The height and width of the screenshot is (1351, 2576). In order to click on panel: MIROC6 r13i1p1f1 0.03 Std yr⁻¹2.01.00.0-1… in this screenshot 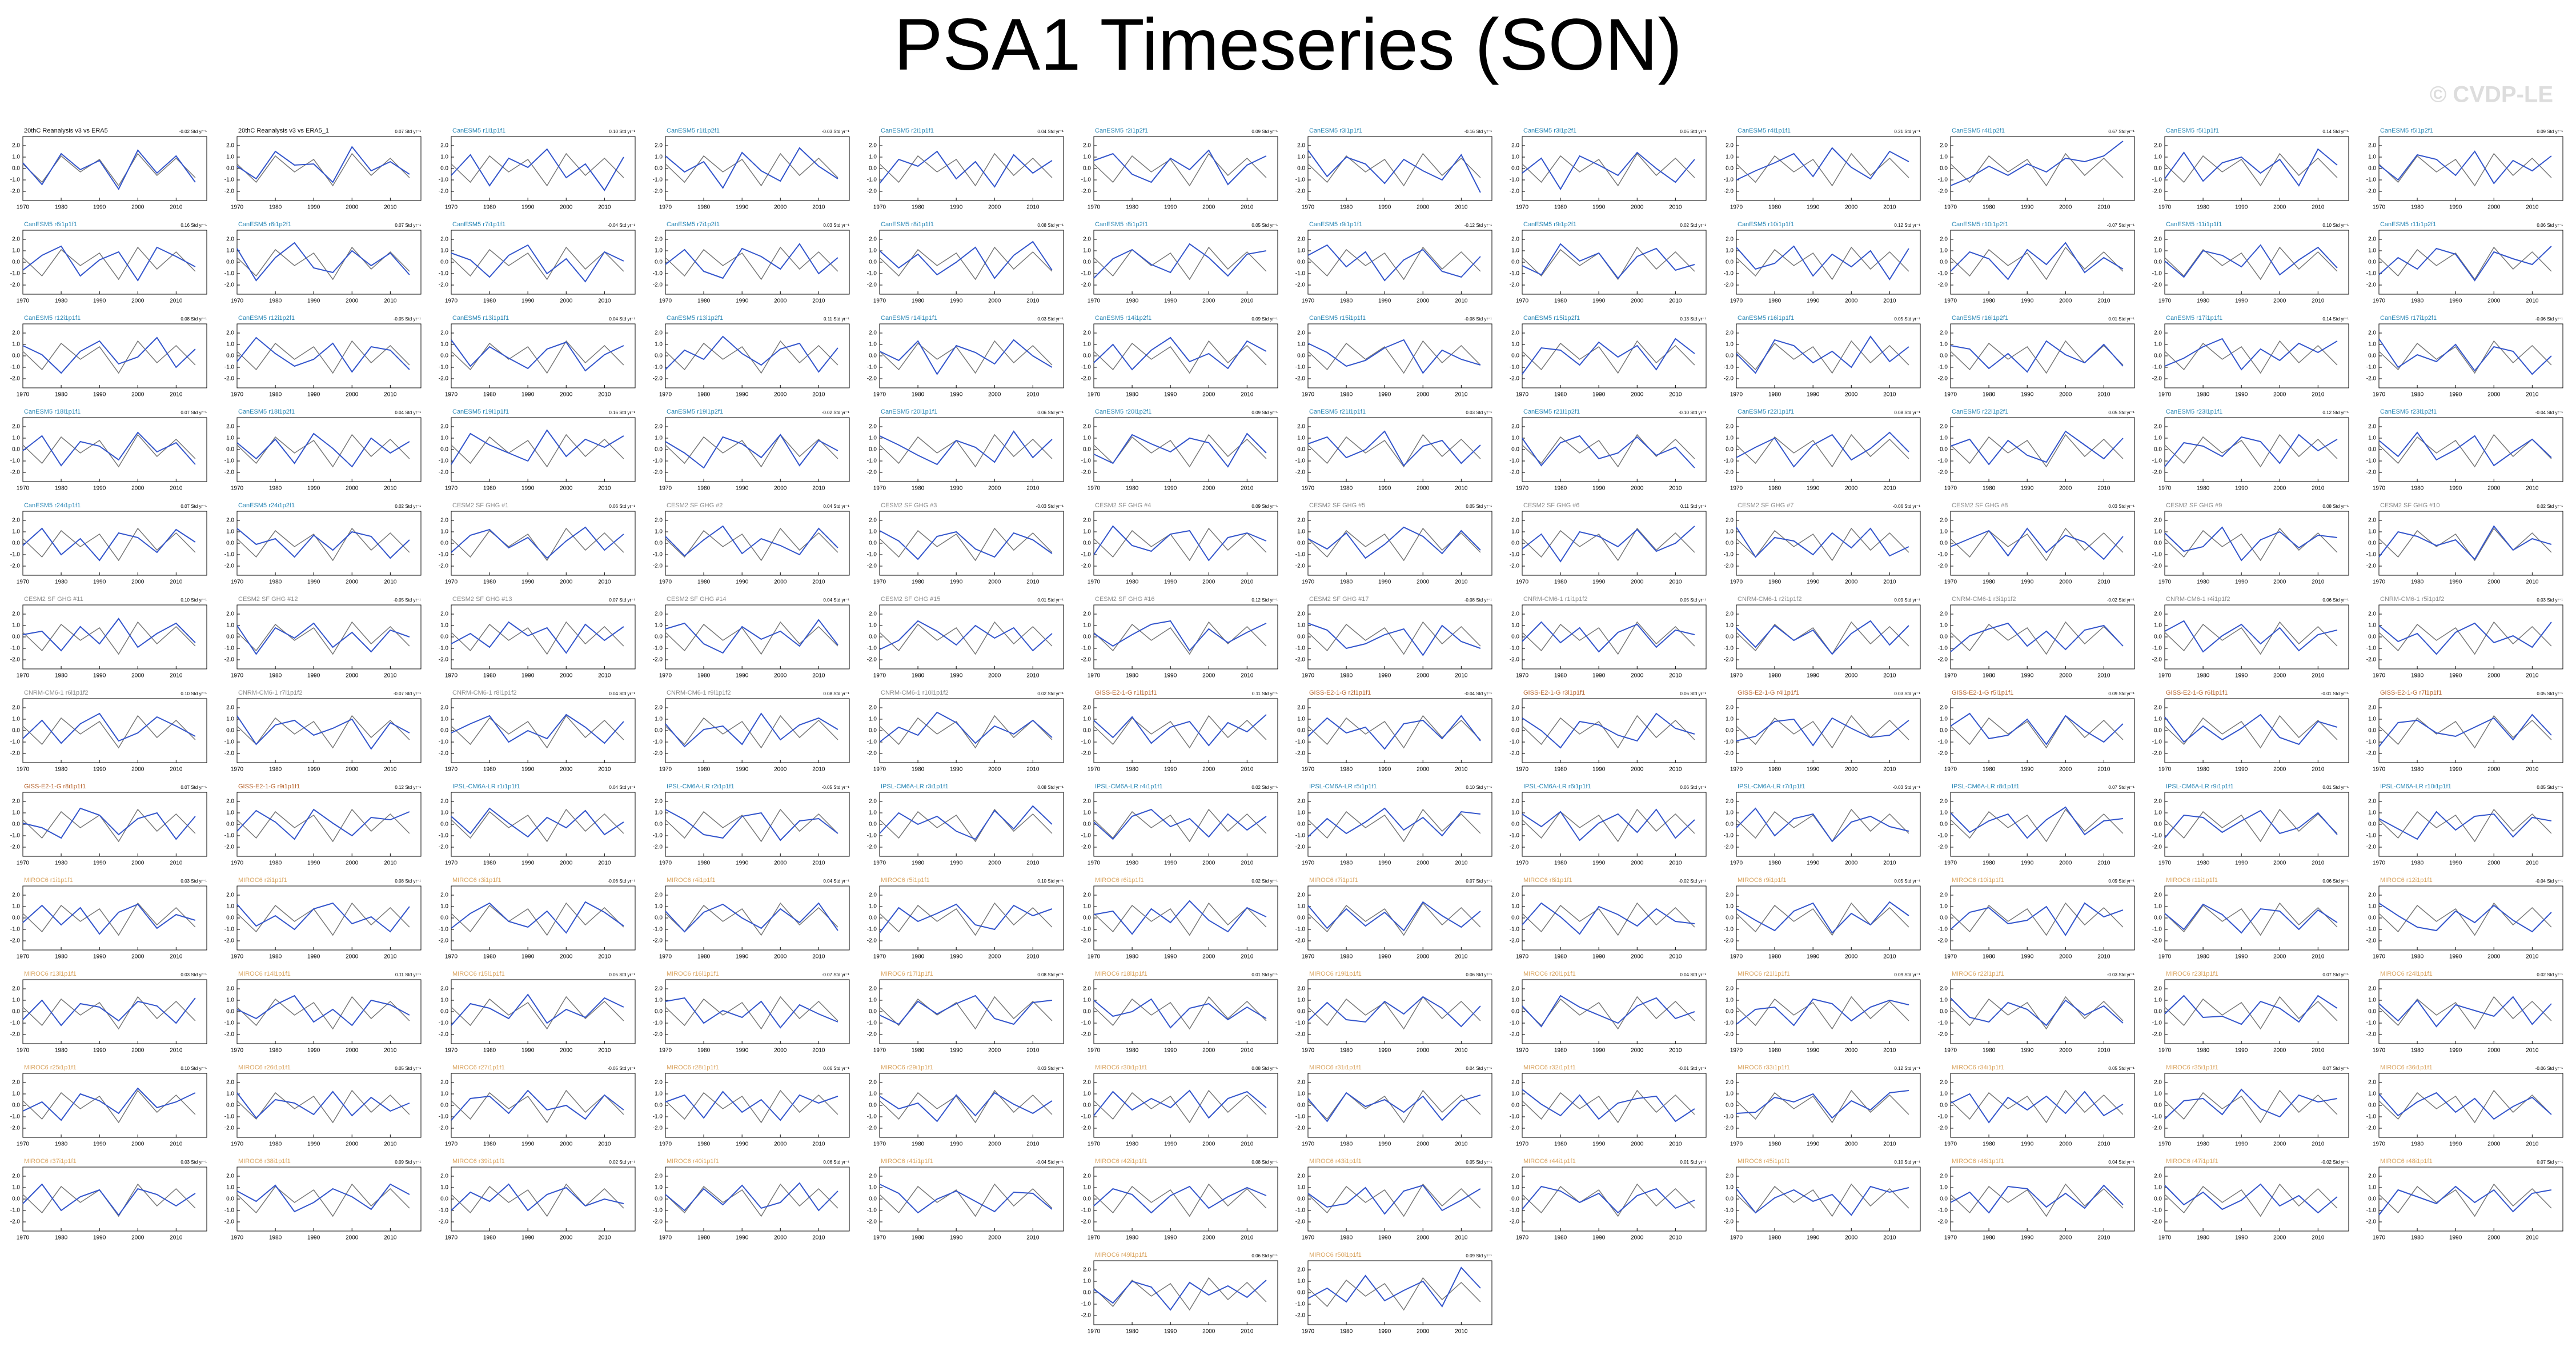, I will do `click(108, 1012)`.